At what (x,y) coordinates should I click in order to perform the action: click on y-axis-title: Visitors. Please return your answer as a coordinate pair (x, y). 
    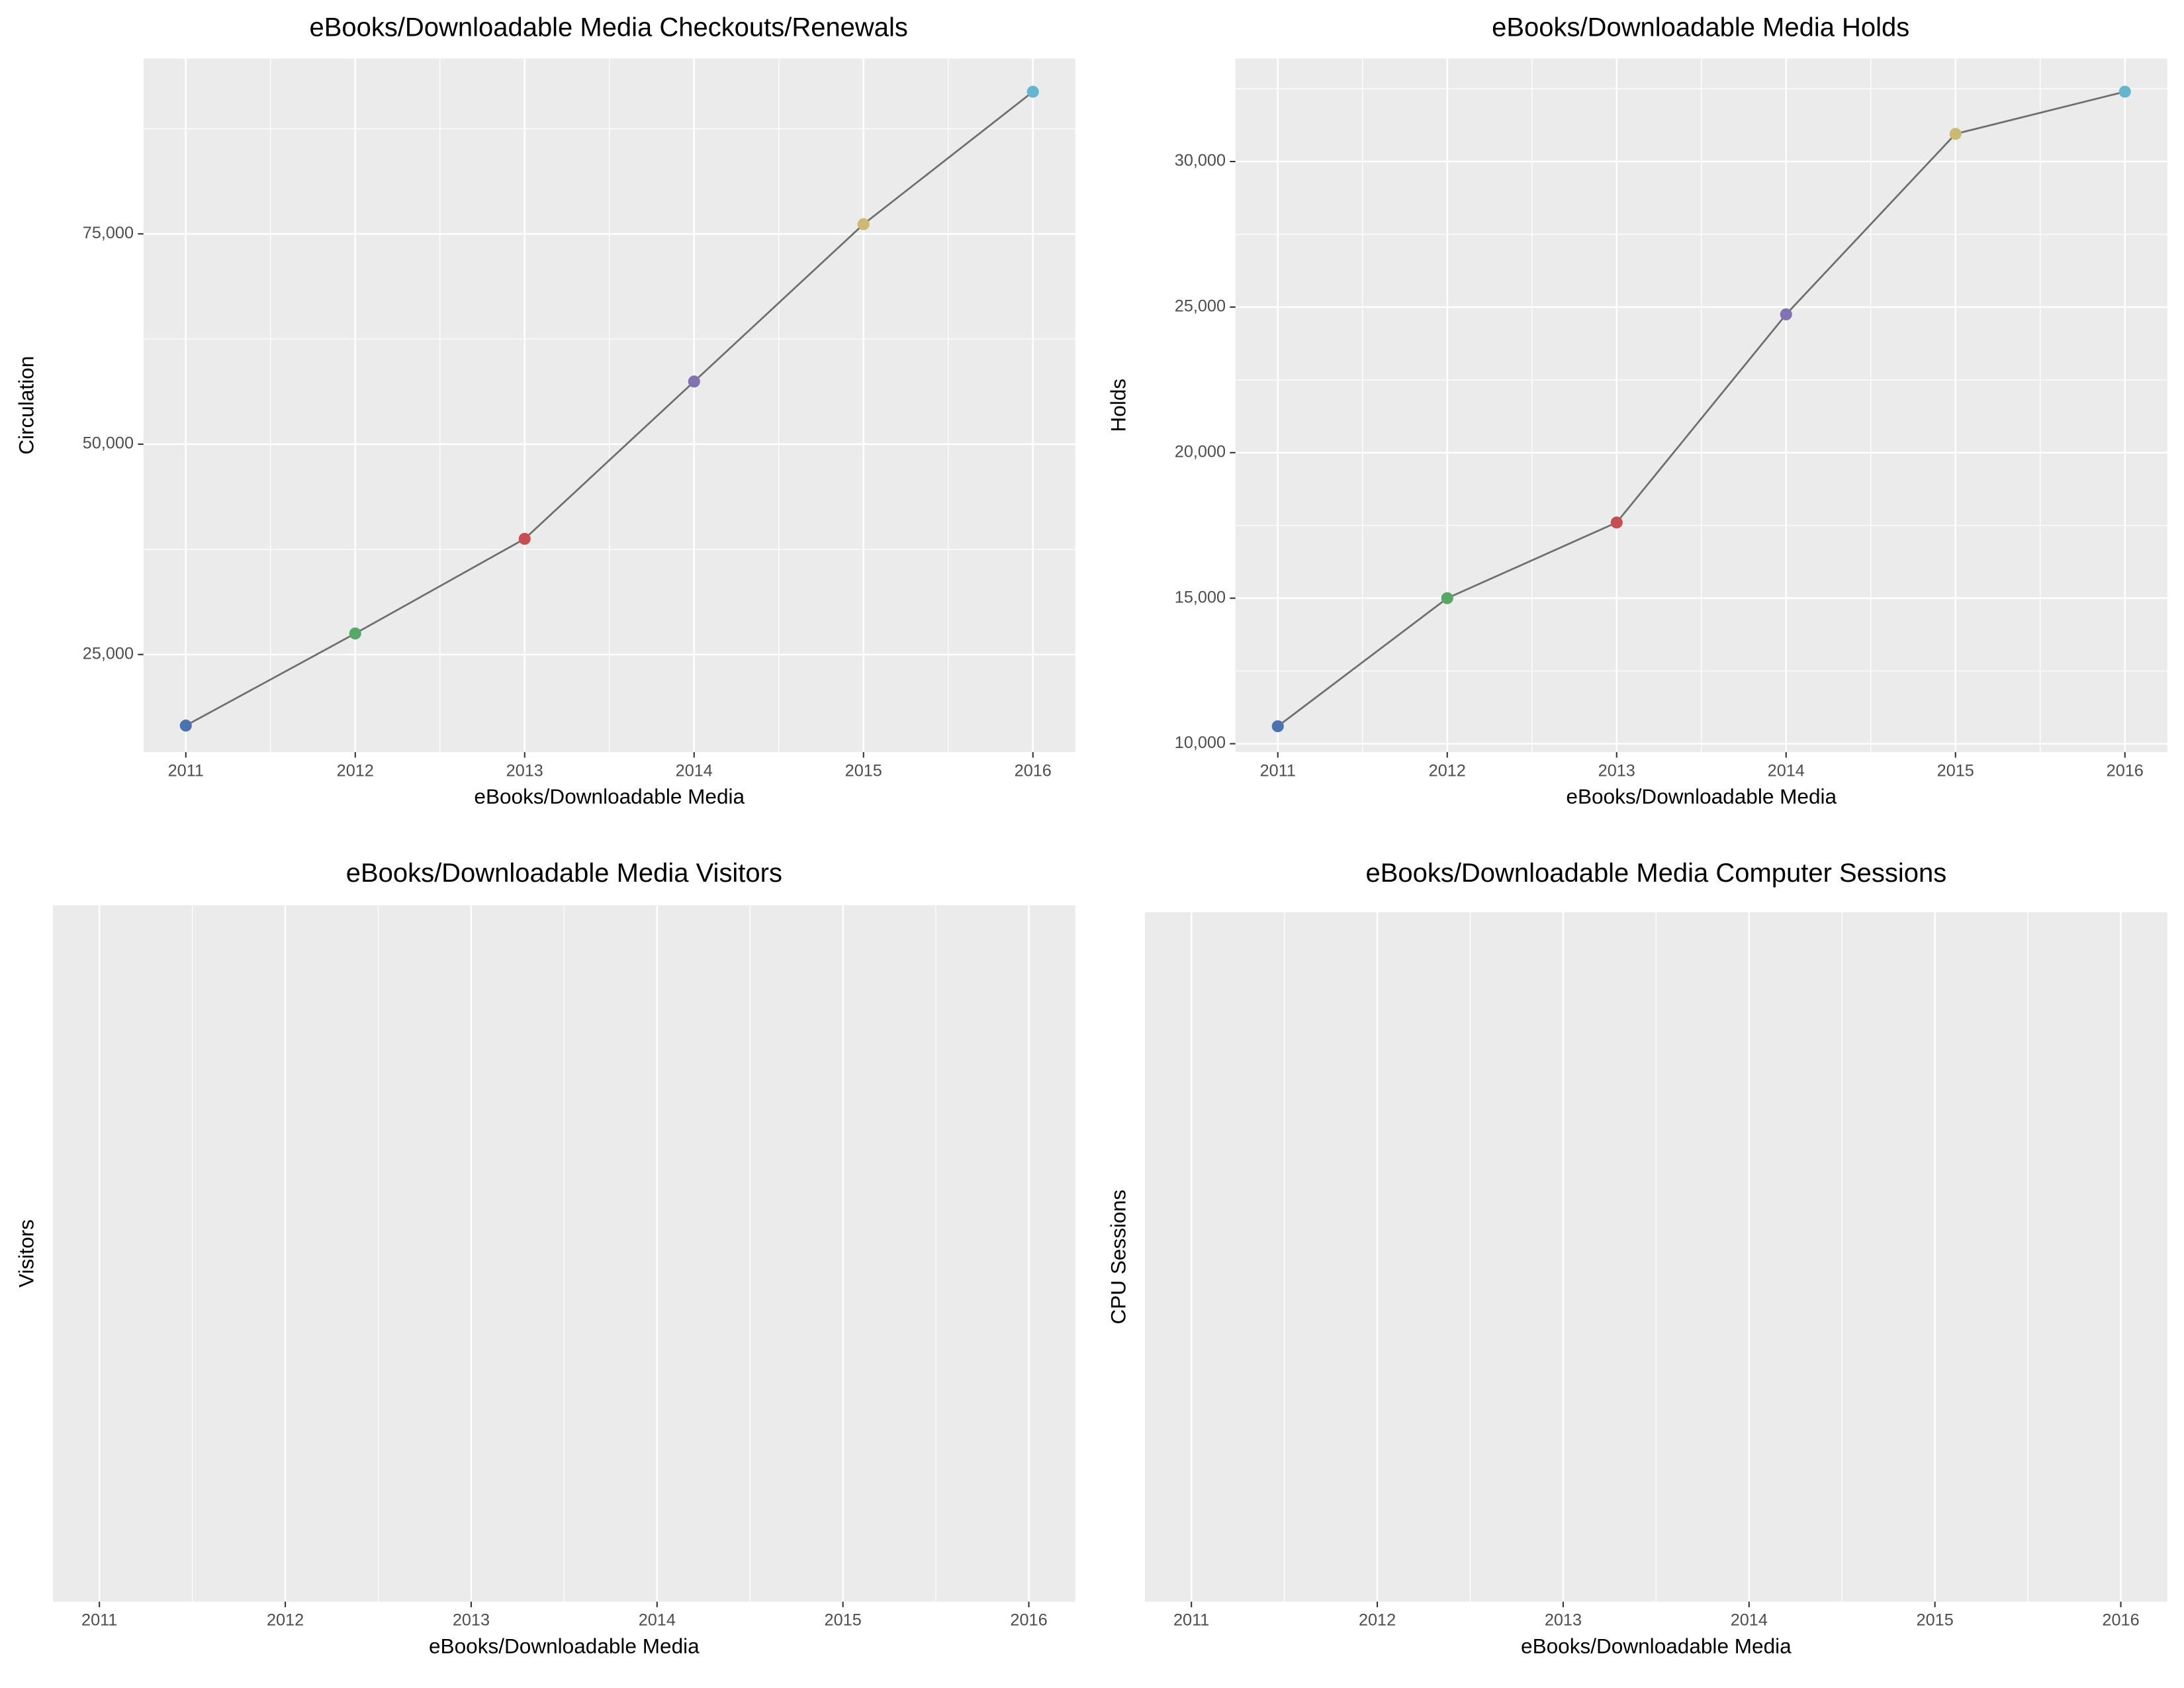
    Looking at the image, I should click on (26, 1253).